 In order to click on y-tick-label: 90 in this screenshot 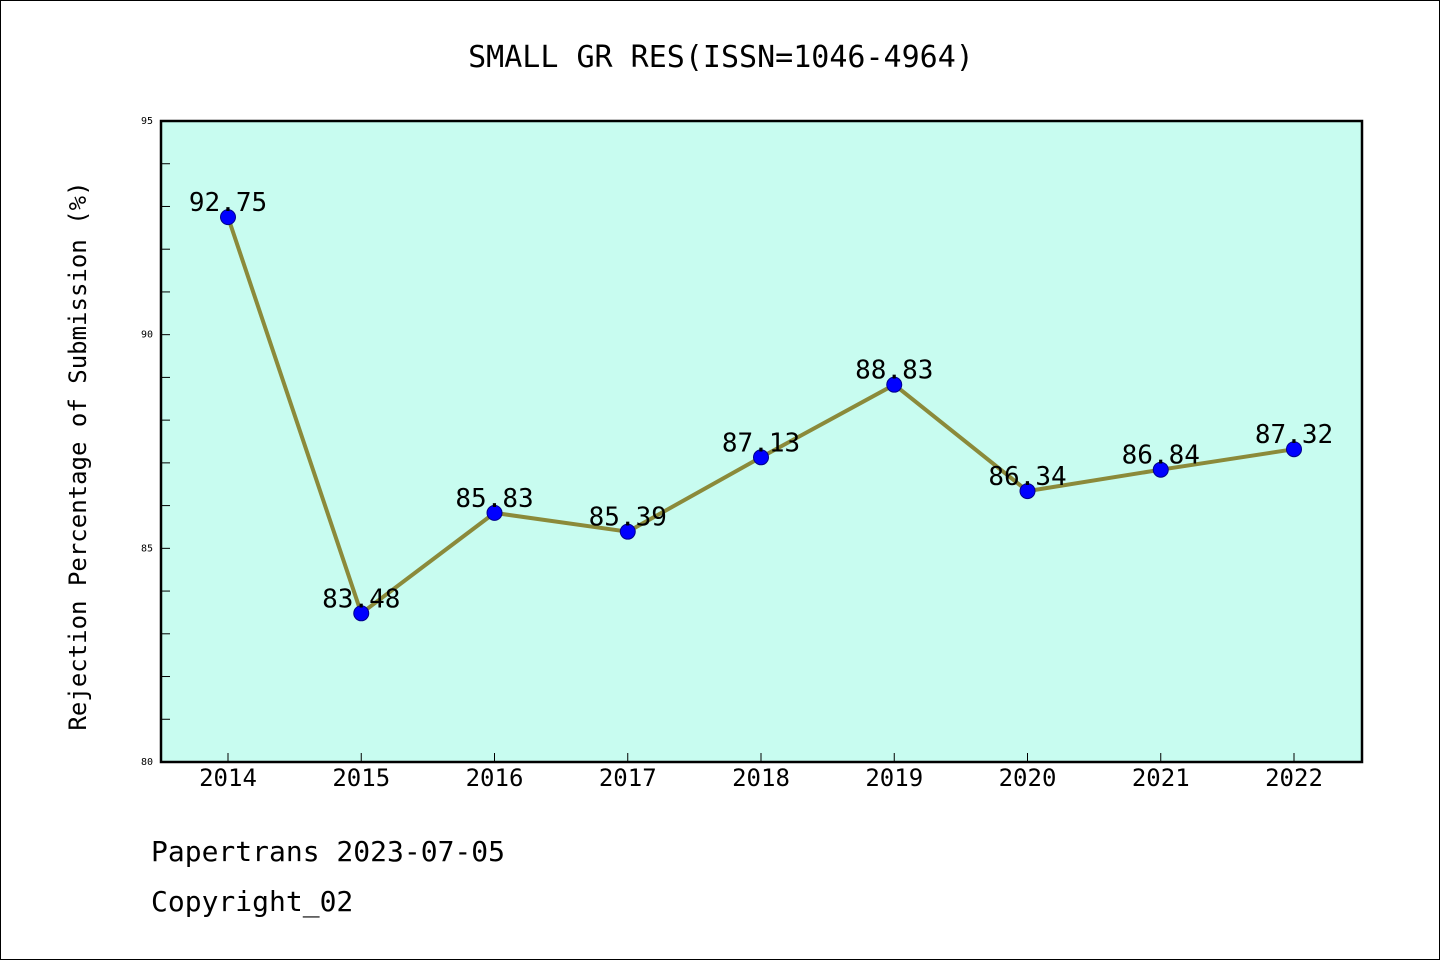, I will do `click(147, 335)`.